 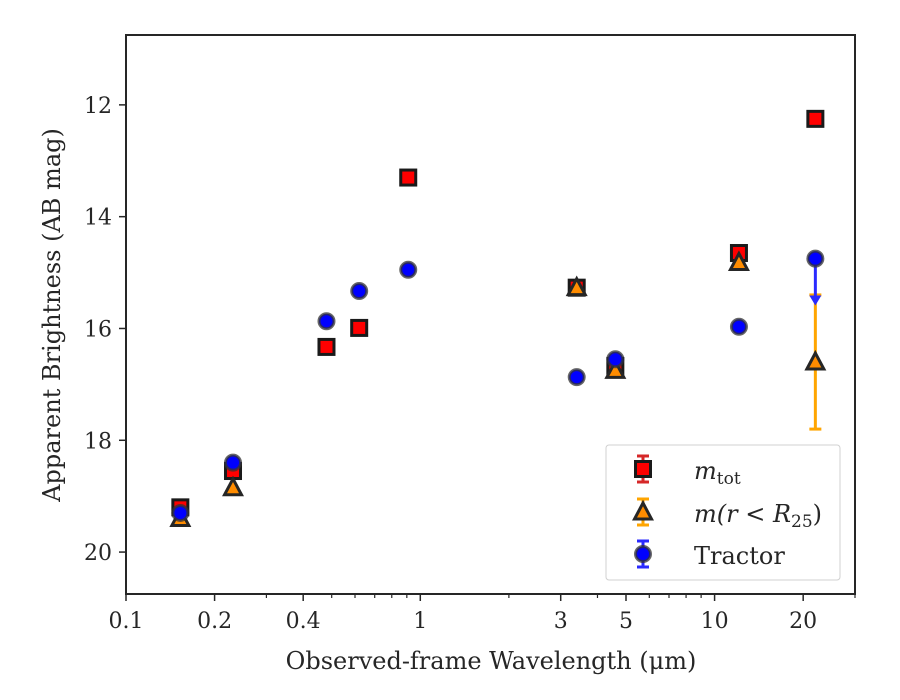 What do you see at coordinates (98, 218) in the screenshot?
I see `y-tick-label: 14` at bounding box center [98, 218].